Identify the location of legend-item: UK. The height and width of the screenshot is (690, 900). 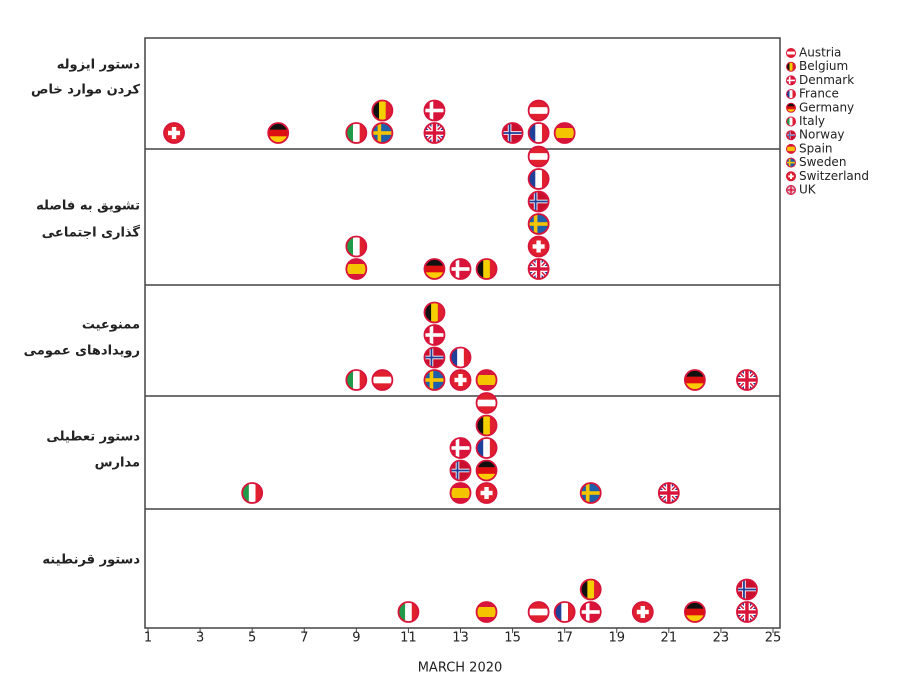
(801, 190).